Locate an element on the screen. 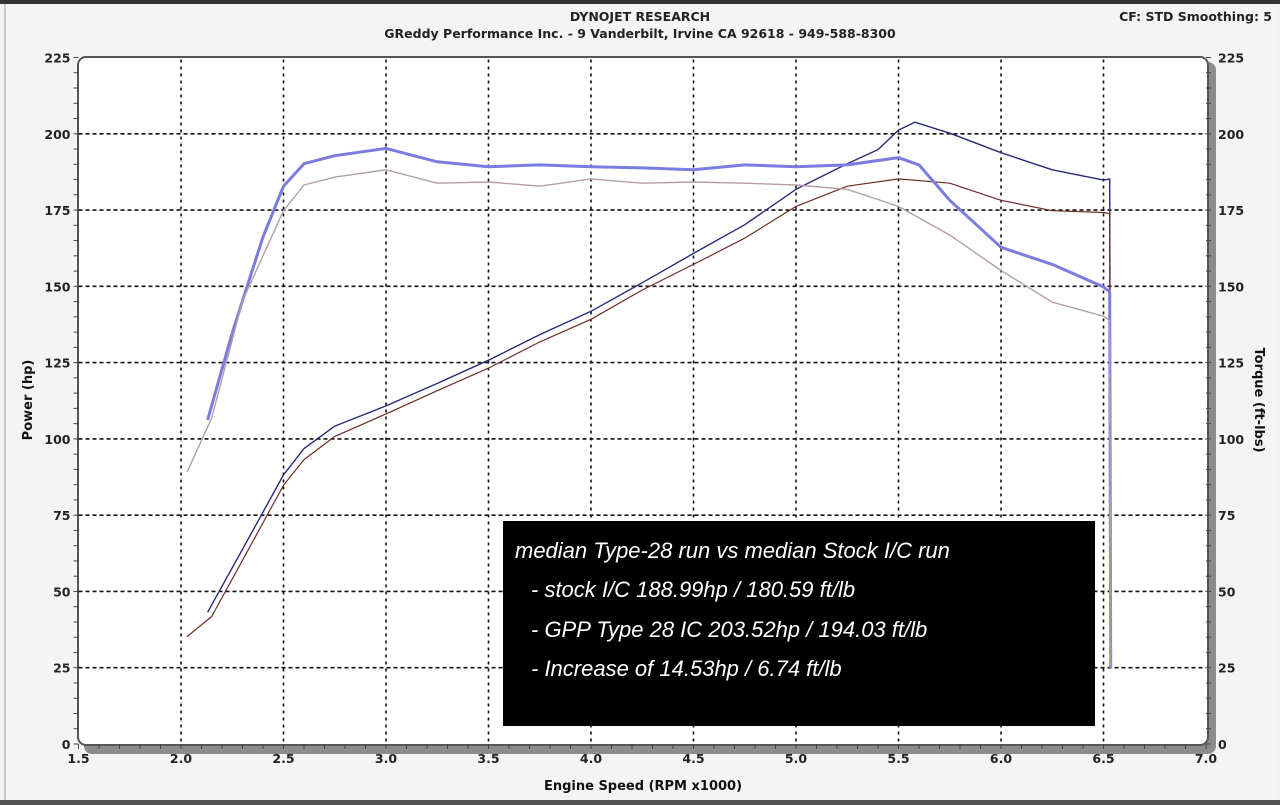 Image resolution: width=1280 pixels, height=805 pixels. y2-tick-label: 225 is located at coordinates (1231, 58).